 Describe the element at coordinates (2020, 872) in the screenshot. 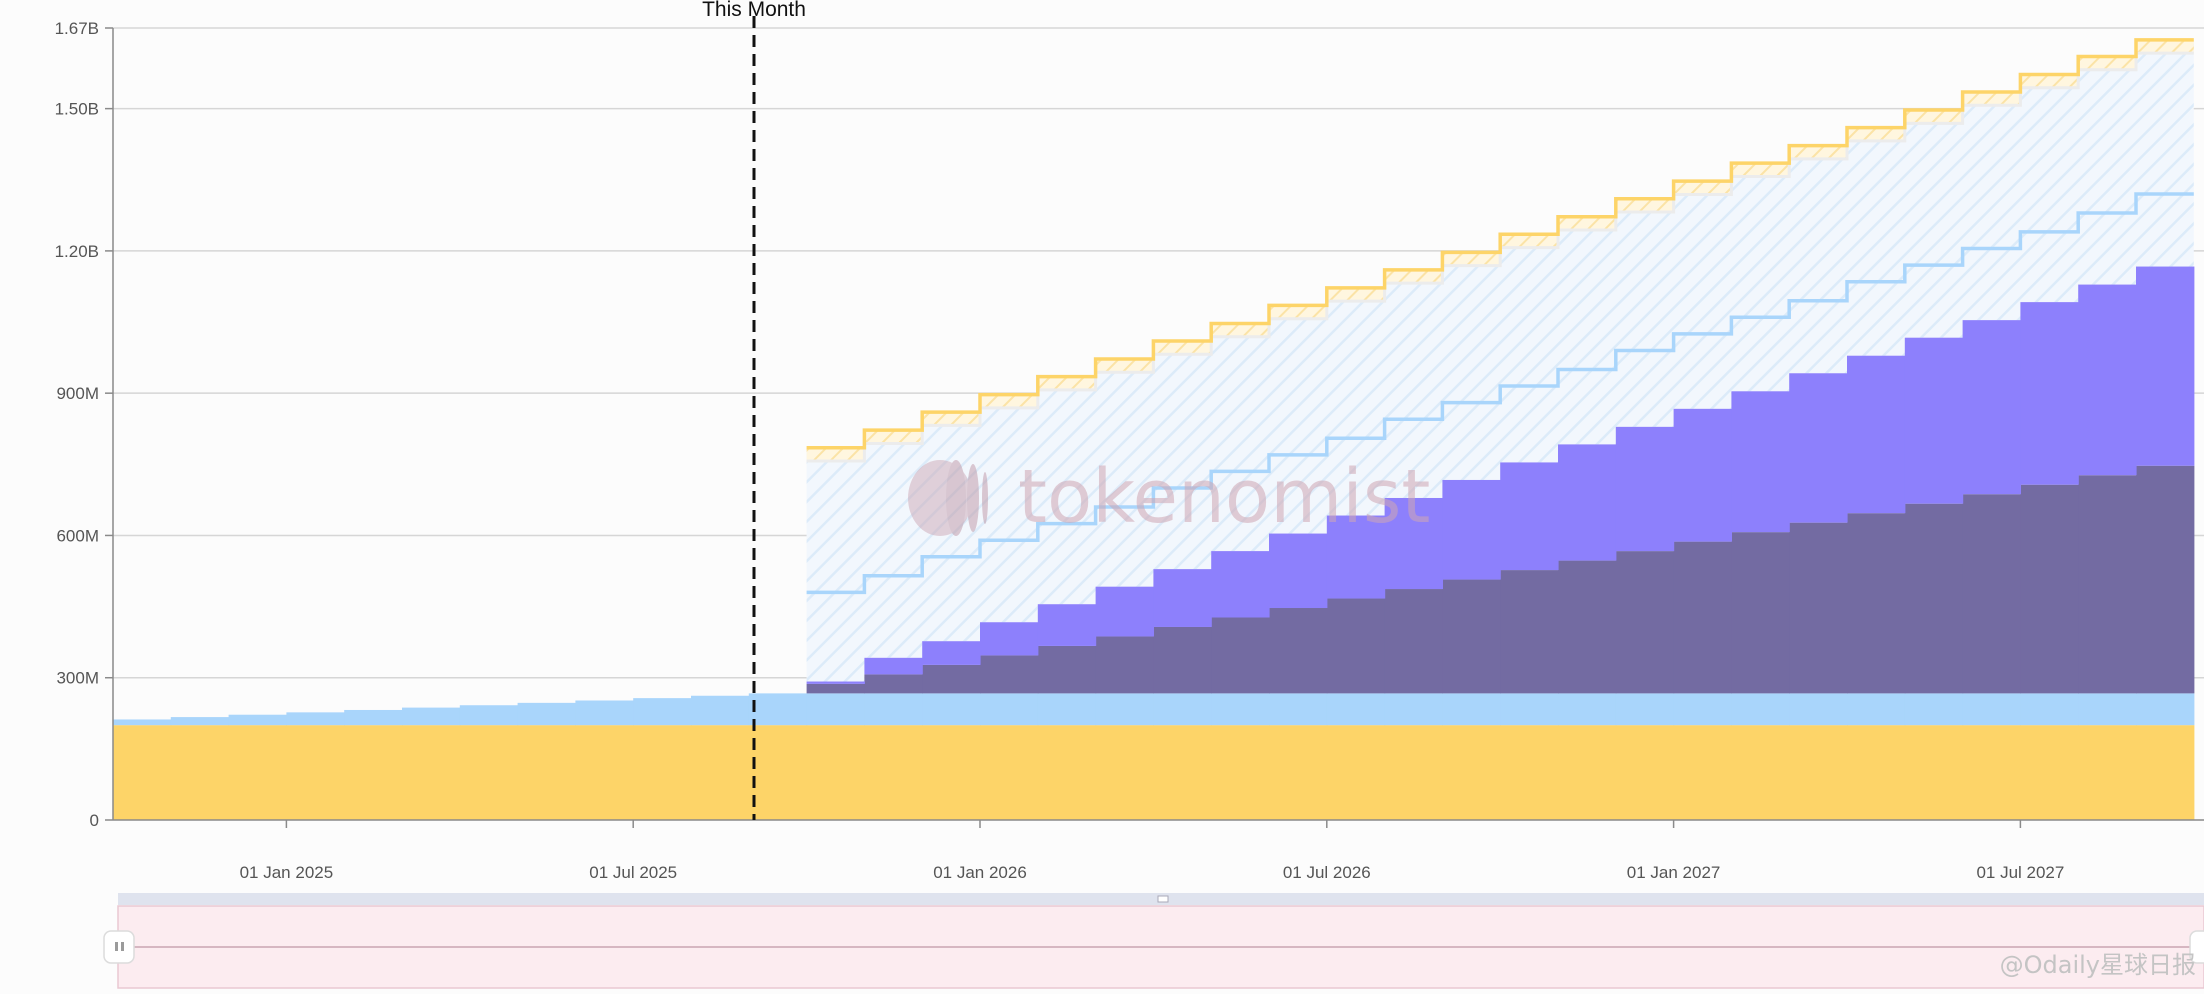

I see `x-tick-label: 01 Jul 2027` at that location.